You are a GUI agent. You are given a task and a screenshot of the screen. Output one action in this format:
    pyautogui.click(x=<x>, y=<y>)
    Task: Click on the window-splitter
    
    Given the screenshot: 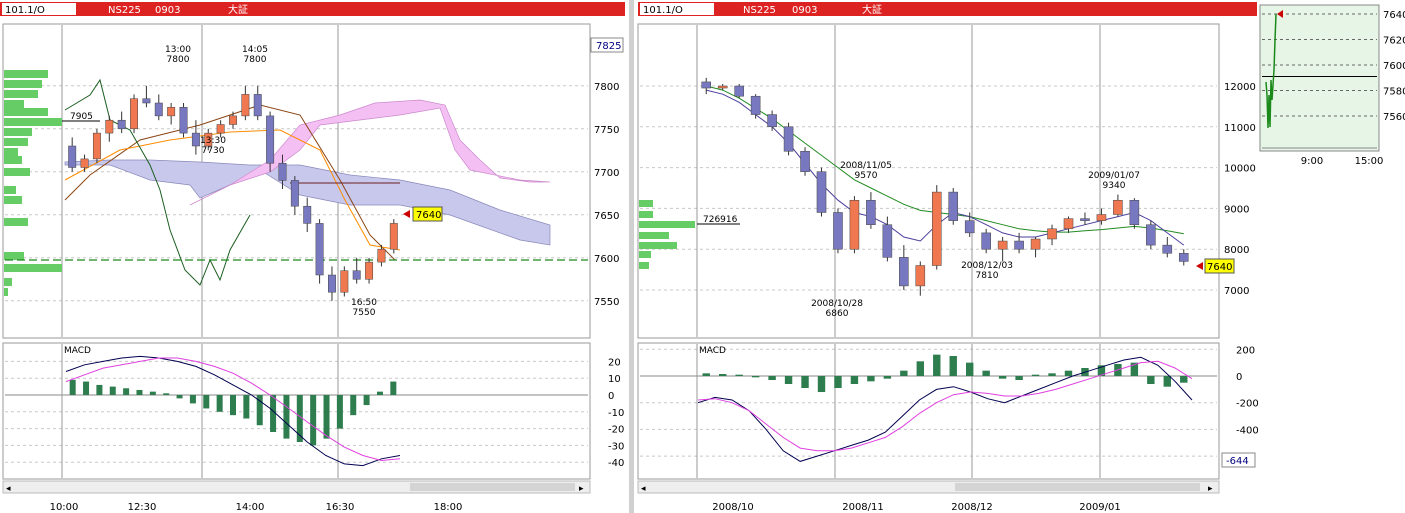 What is the action you would take?
    pyautogui.click(x=631, y=256)
    